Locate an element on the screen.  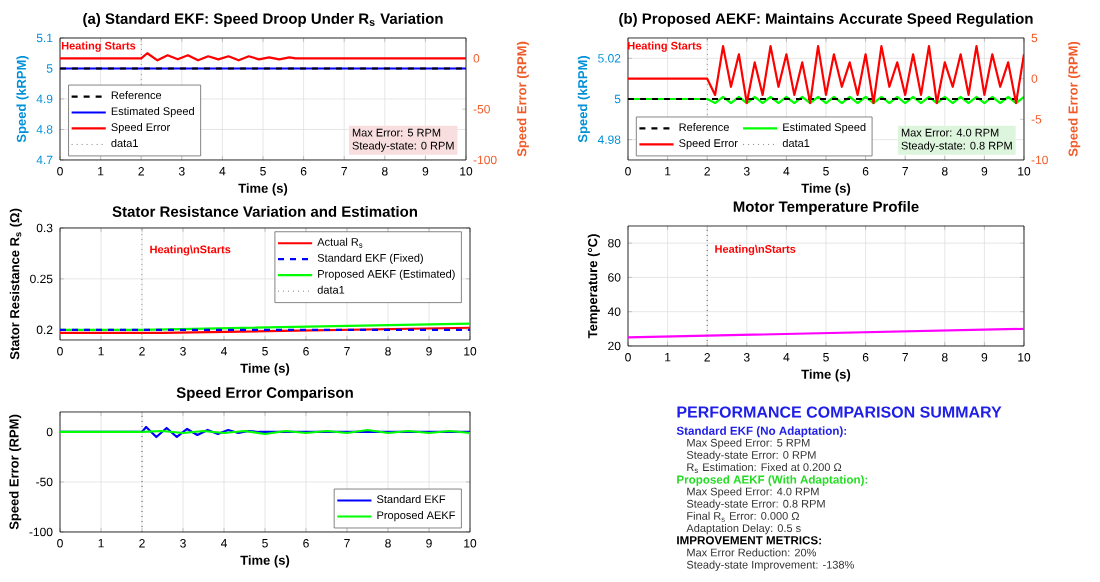
line-series is located at coordinates (825, 75).